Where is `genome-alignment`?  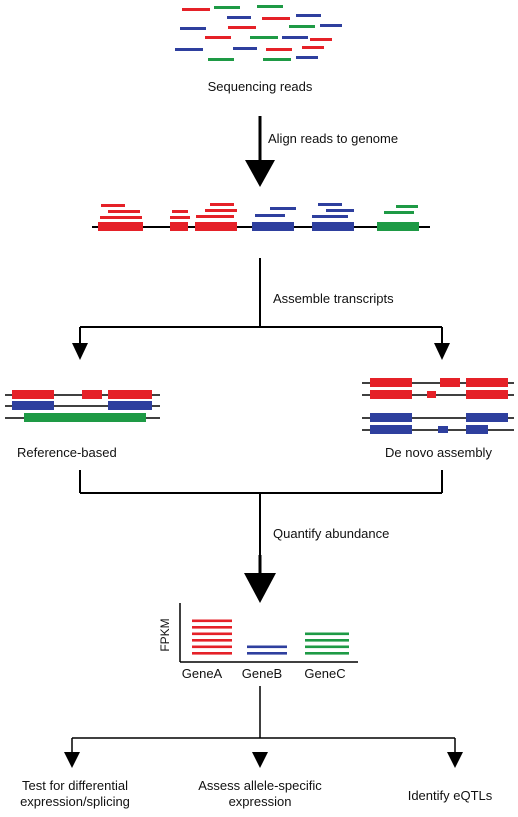
genome-alignment is located at coordinates (261, 217).